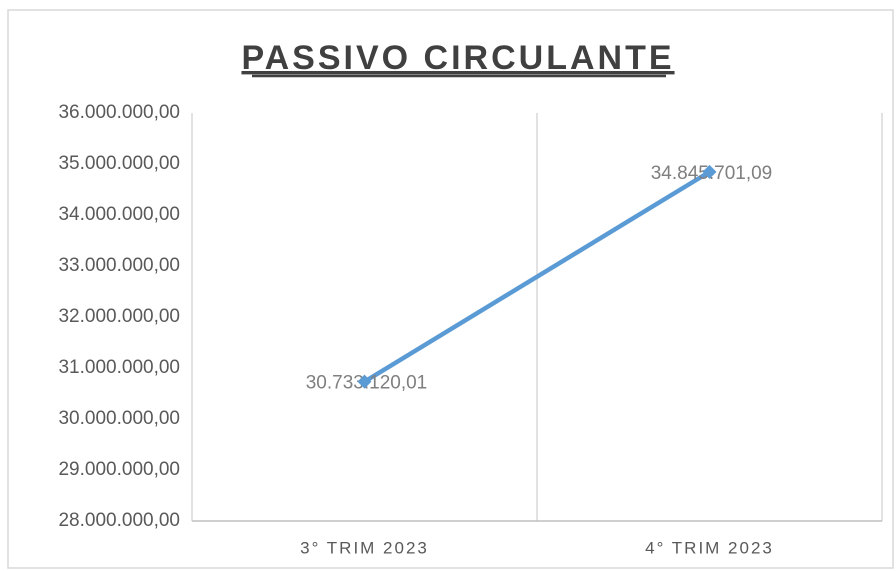 This screenshot has width=896, height=571. Describe the element at coordinates (119, 520) in the screenshot. I see `y-tick-label: 28.000.000,00` at that location.